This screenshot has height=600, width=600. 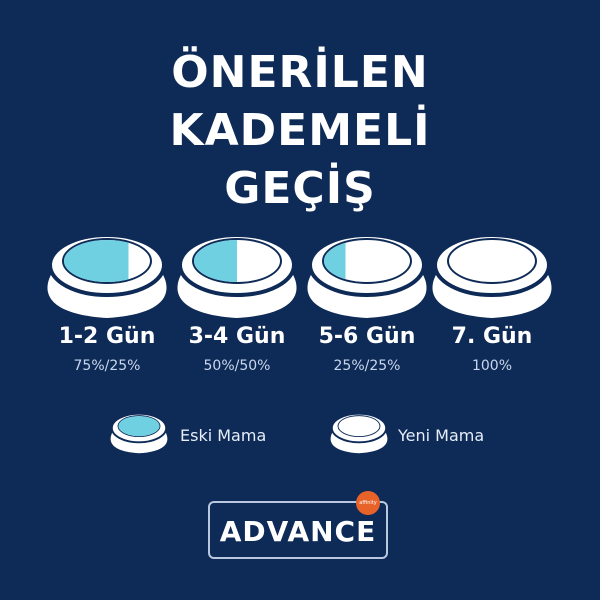 I want to click on old-food, so click(x=139, y=426).